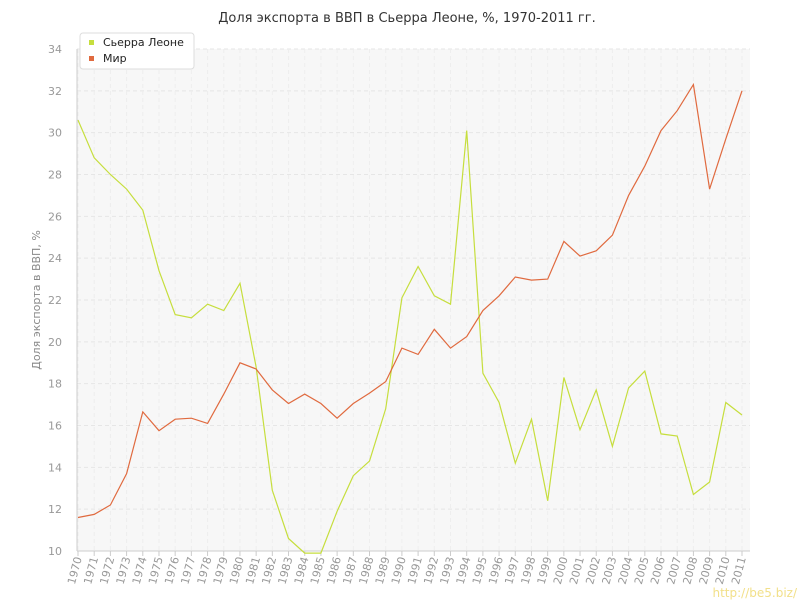 This screenshot has height=600, width=800. Describe the element at coordinates (143, 42) in the screenshot. I see `legend-label-sierra-leone: Сьерра Леоне` at that location.